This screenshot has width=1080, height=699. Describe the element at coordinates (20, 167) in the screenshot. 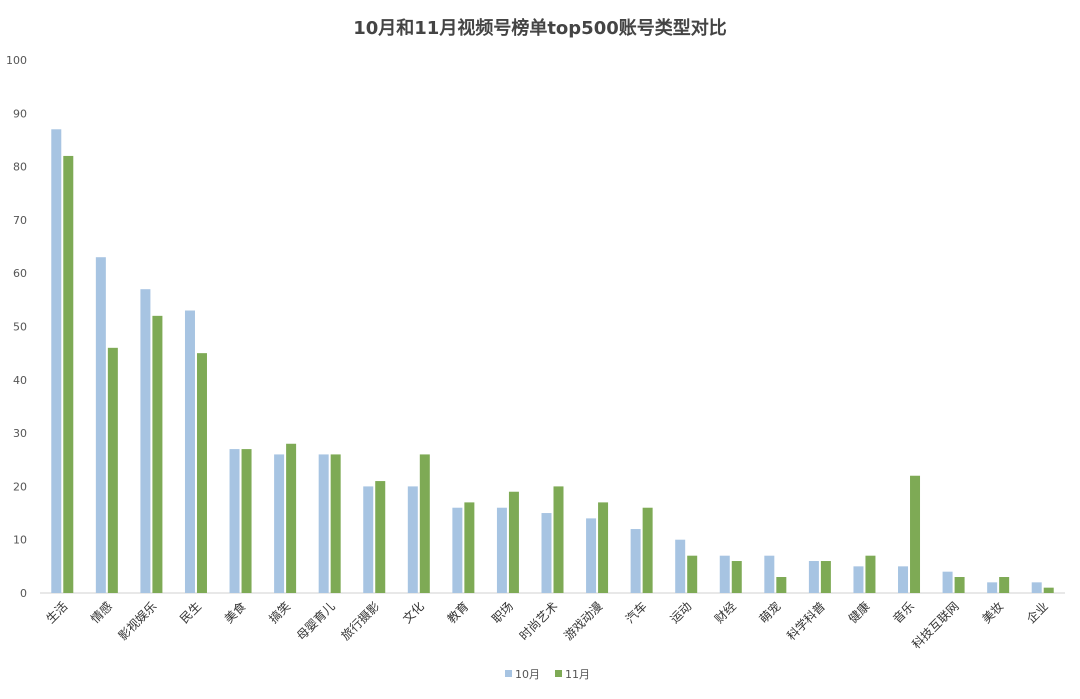

I see `y-tick-label: 80` at that location.